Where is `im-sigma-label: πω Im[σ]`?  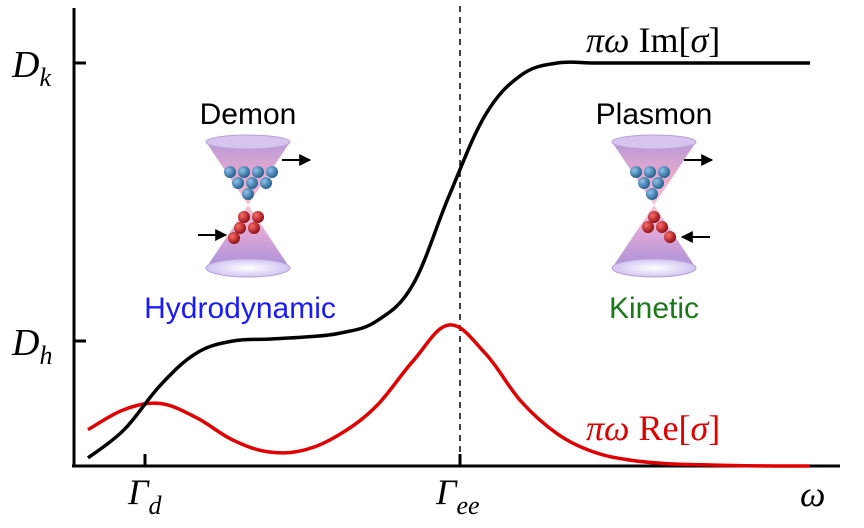 im-sigma-label: πω Im[σ] is located at coordinates (653, 40).